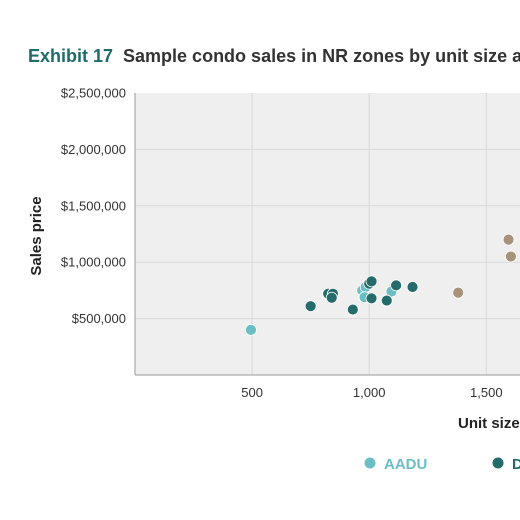  What do you see at coordinates (405, 464) in the screenshot?
I see `legend-label-aadu: AADU` at bounding box center [405, 464].